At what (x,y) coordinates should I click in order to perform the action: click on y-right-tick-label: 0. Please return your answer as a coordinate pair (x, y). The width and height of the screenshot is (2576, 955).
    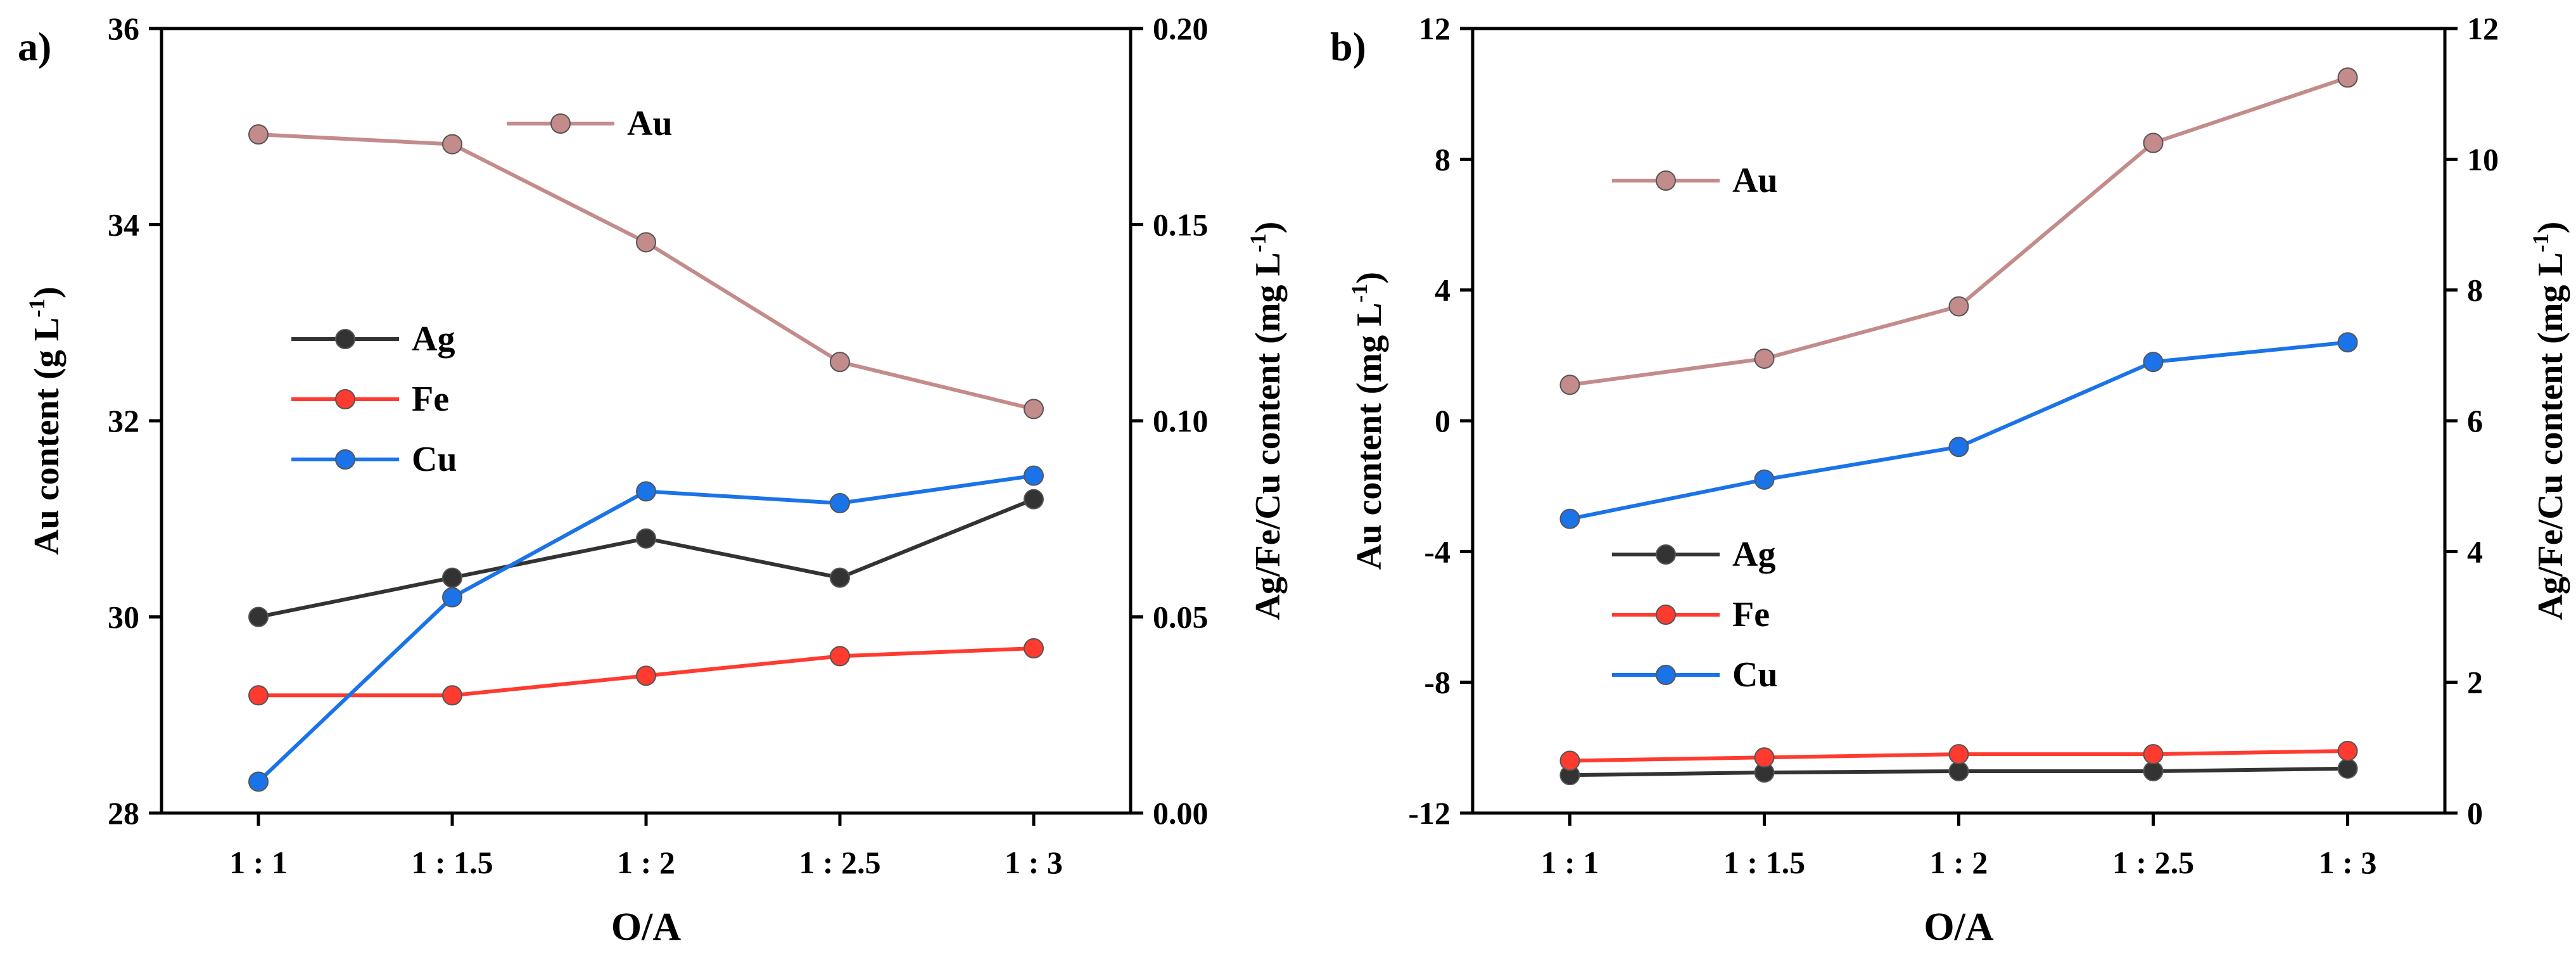
    Looking at the image, I should click on (2475, 813).